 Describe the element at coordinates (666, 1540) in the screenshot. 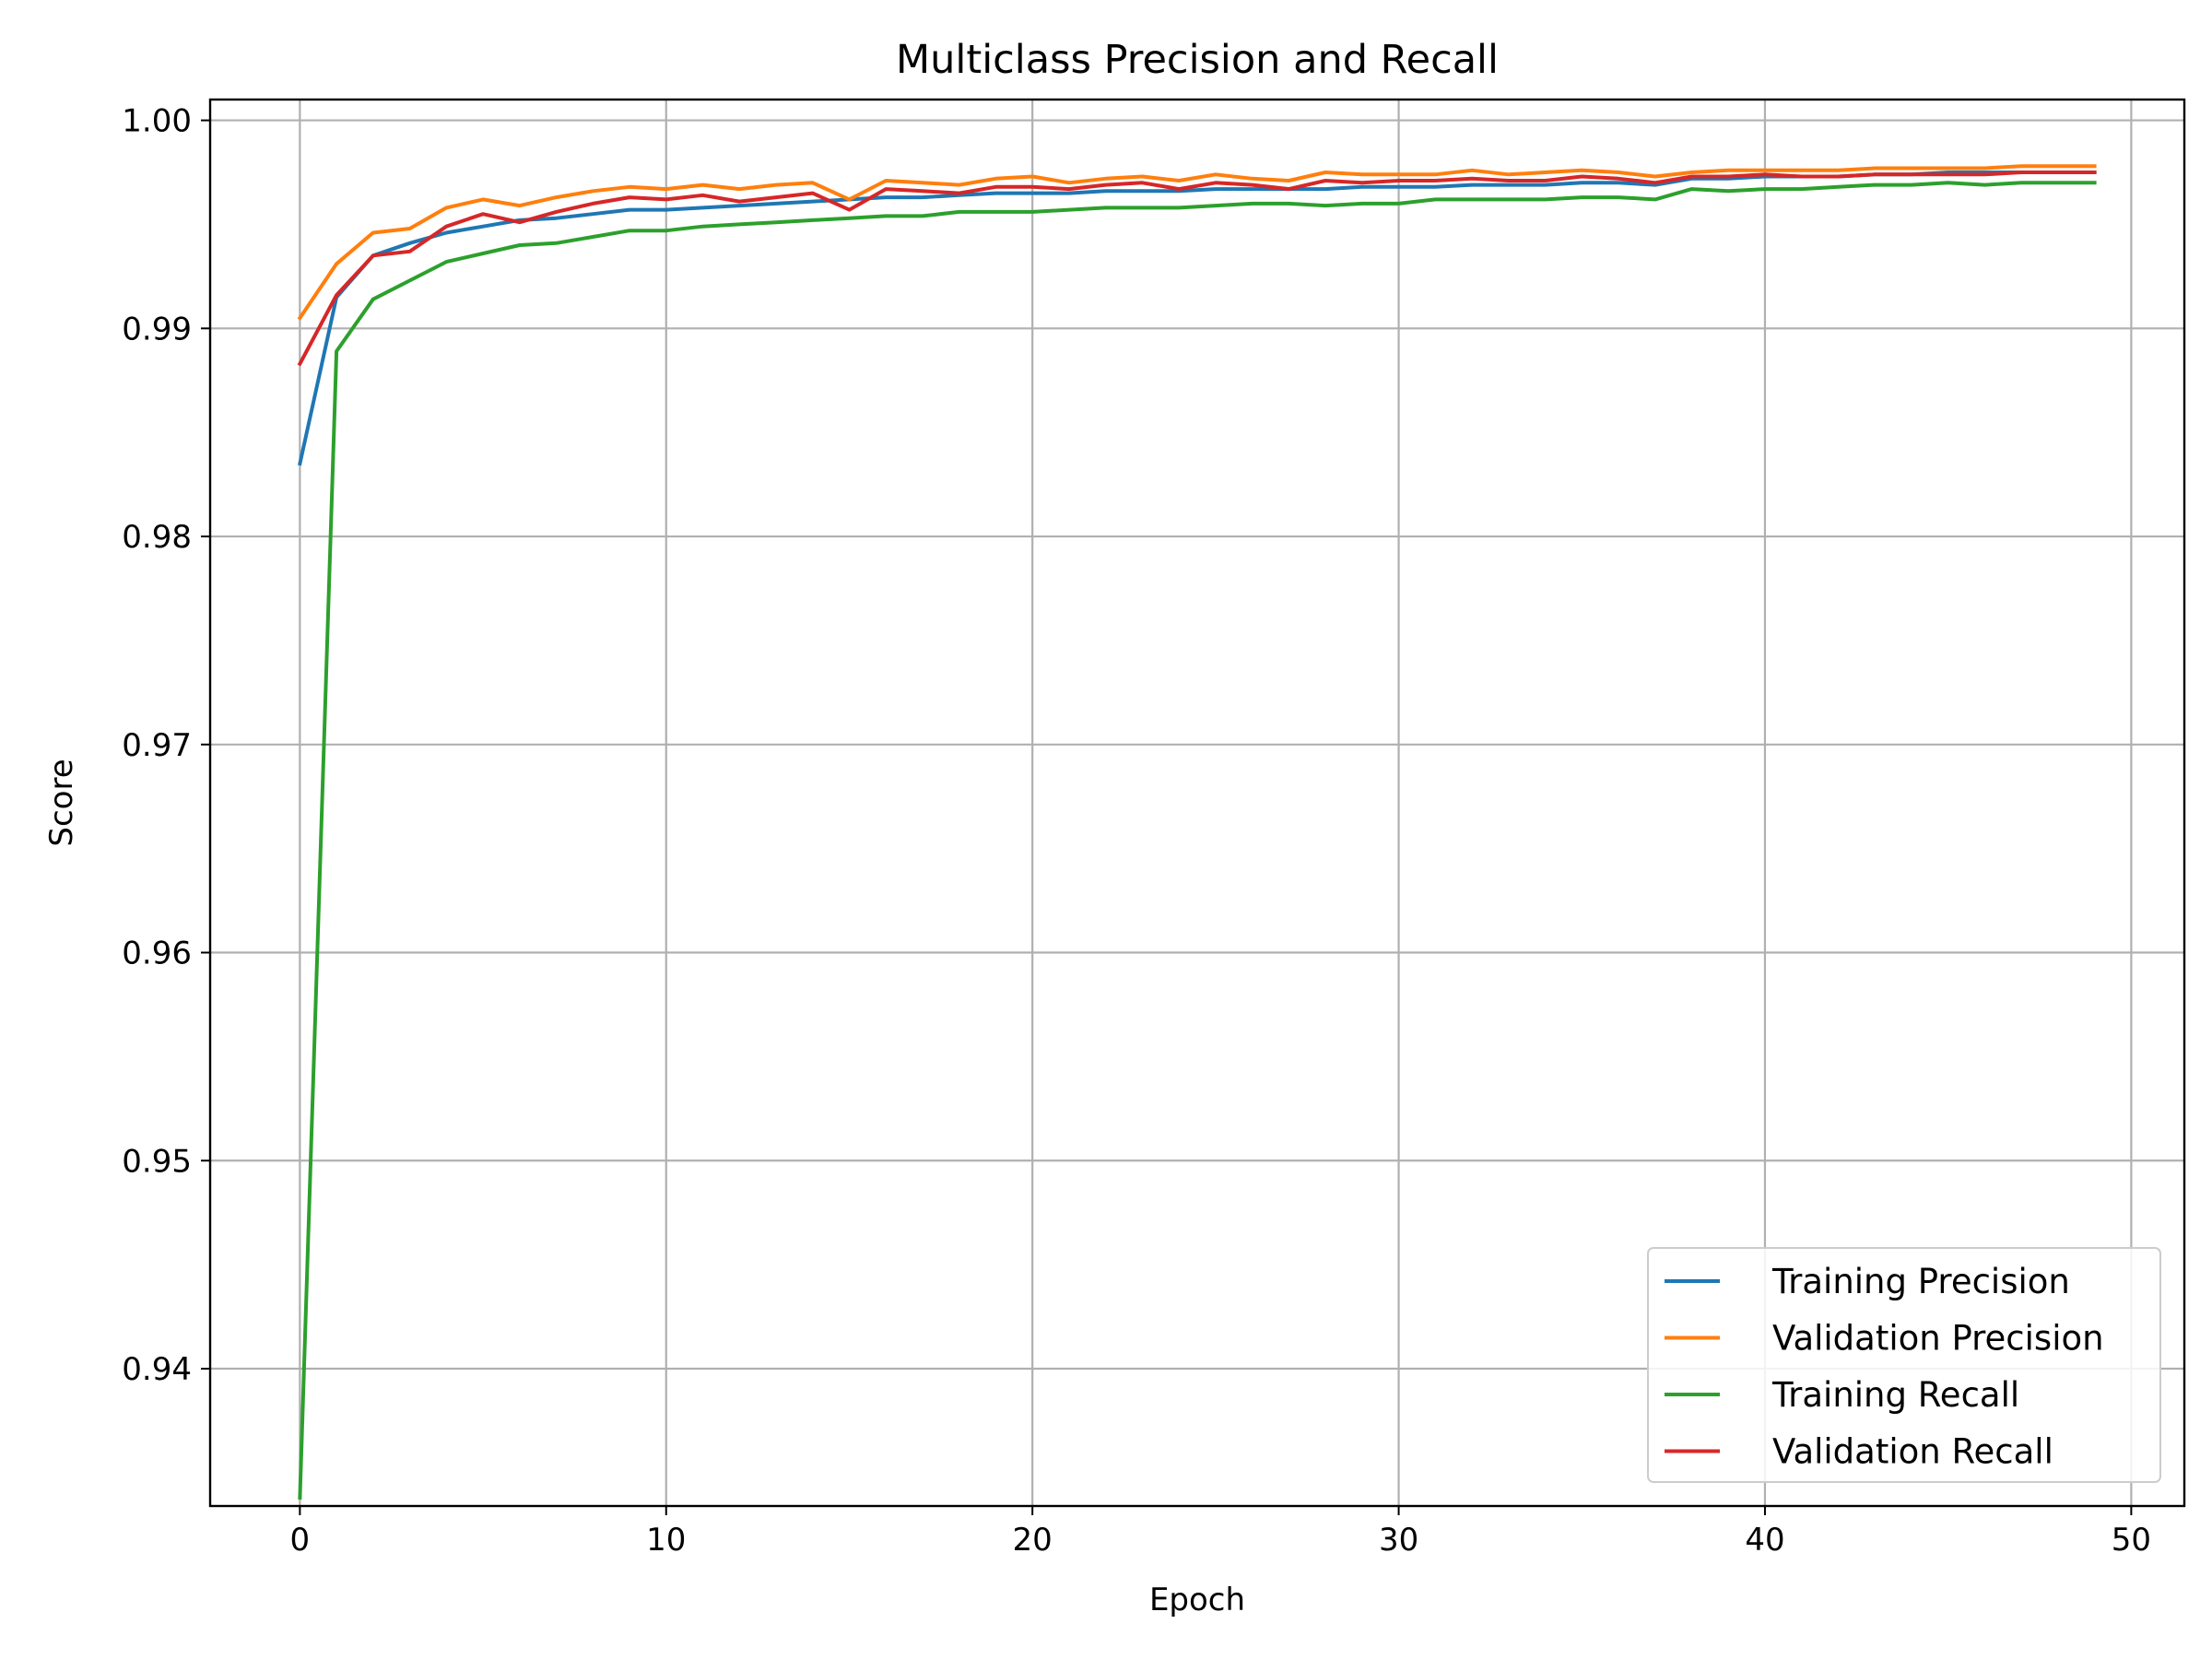

I see `x-tick-label: 10` at that location.